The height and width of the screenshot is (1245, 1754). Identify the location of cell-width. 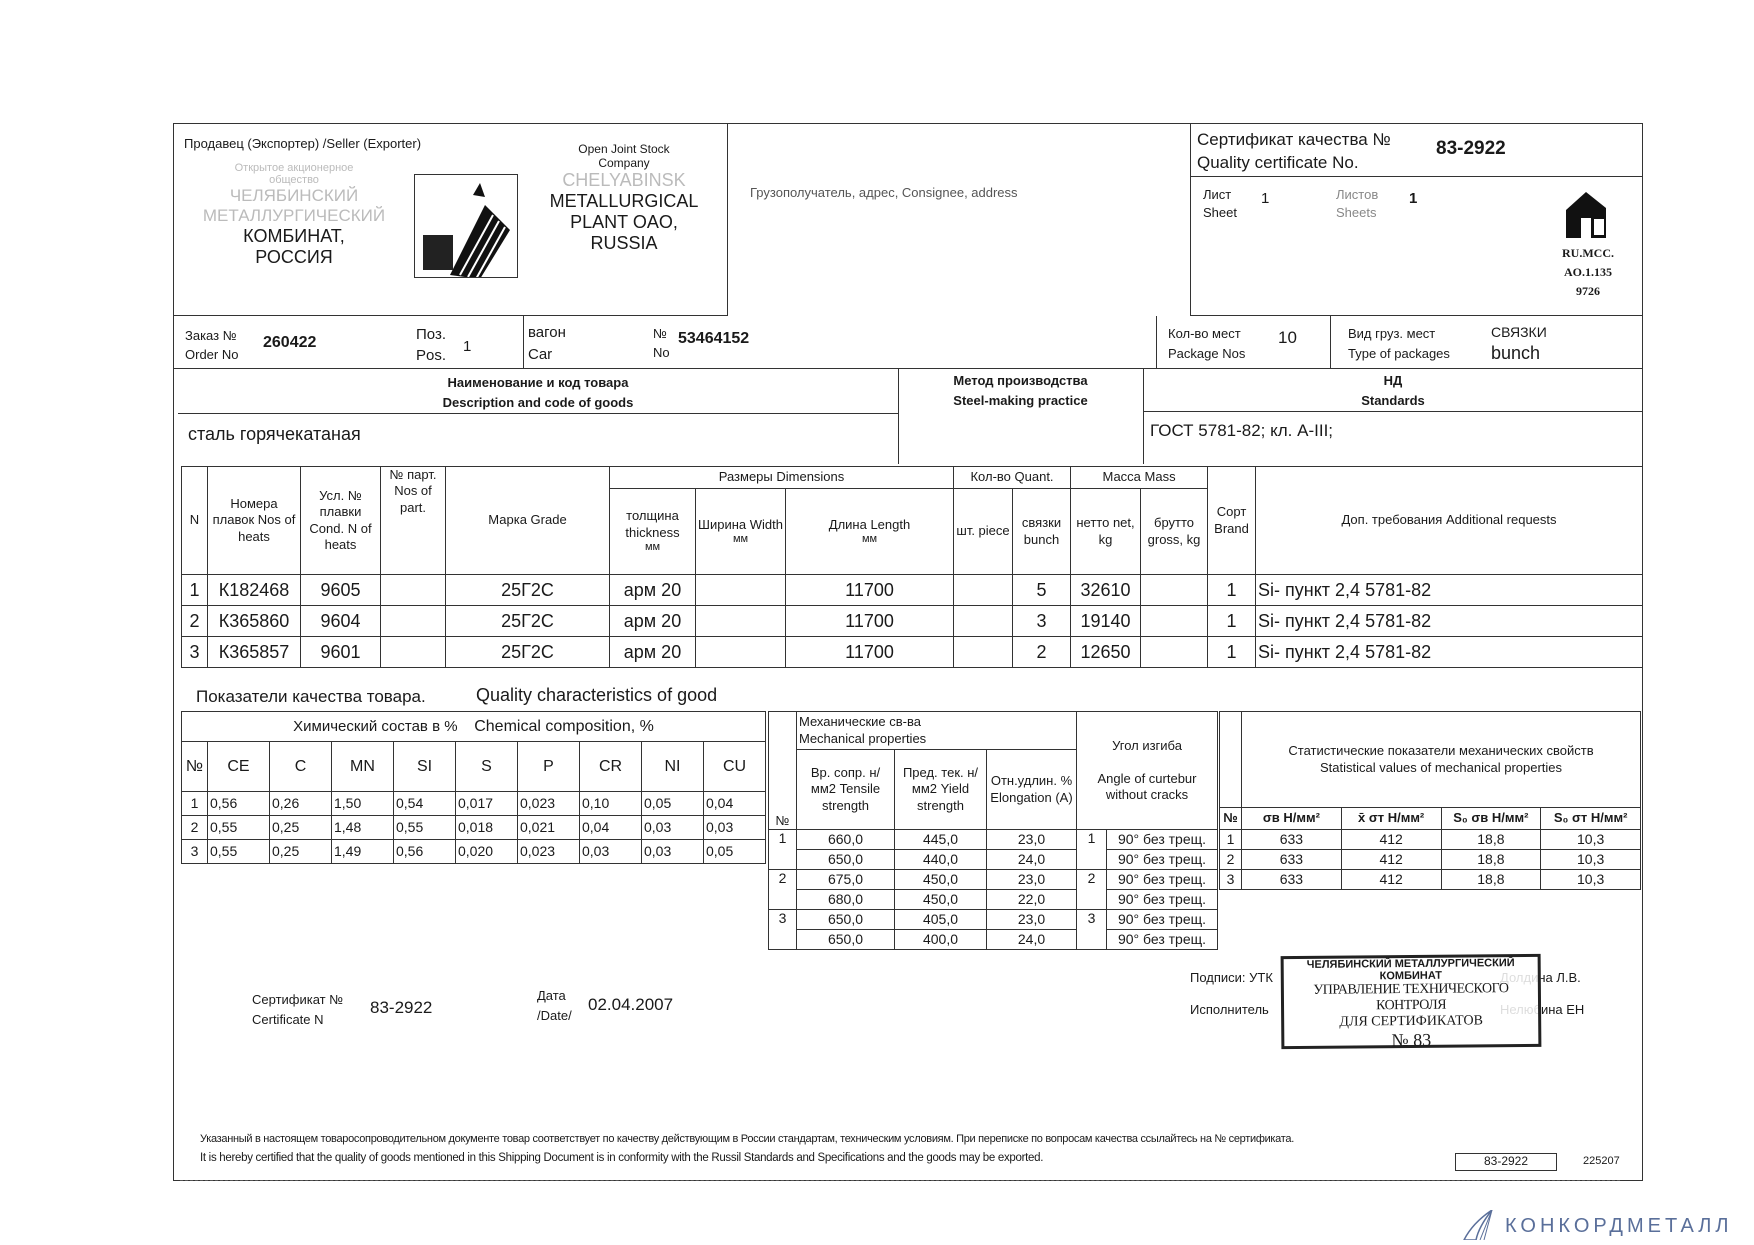
(740, 621).